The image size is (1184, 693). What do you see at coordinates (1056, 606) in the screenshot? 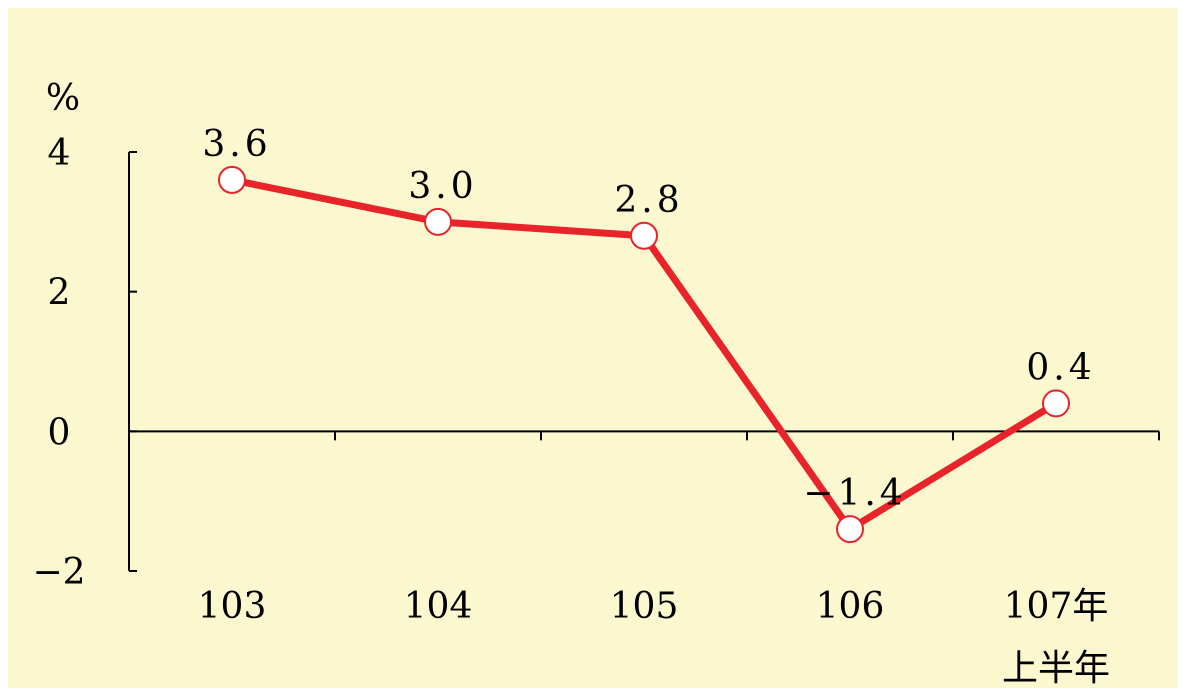
I see `x-tick-label: 107年` at bounding box center [1056, 606].